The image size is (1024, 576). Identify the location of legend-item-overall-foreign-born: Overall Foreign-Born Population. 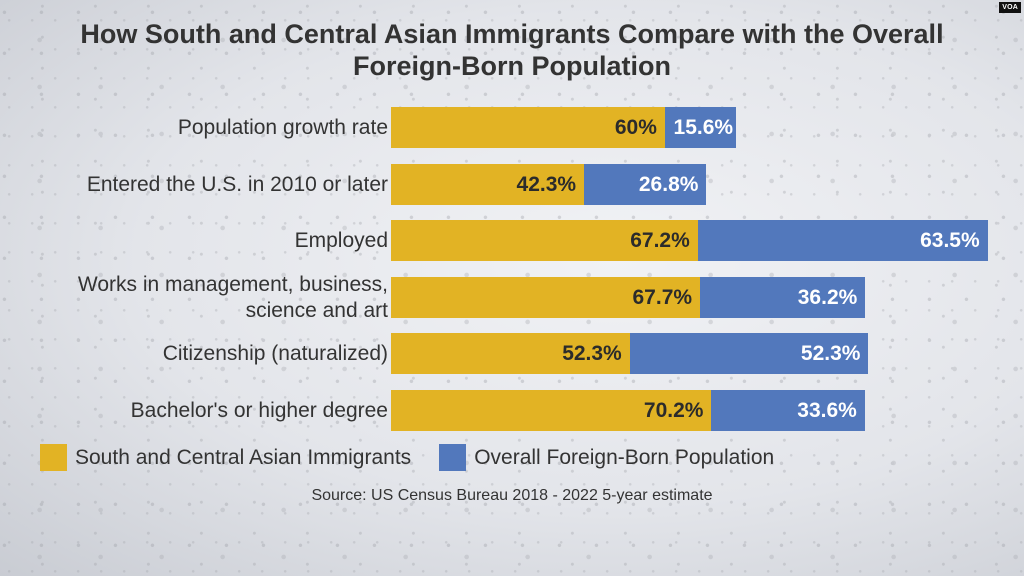
(606, 457).